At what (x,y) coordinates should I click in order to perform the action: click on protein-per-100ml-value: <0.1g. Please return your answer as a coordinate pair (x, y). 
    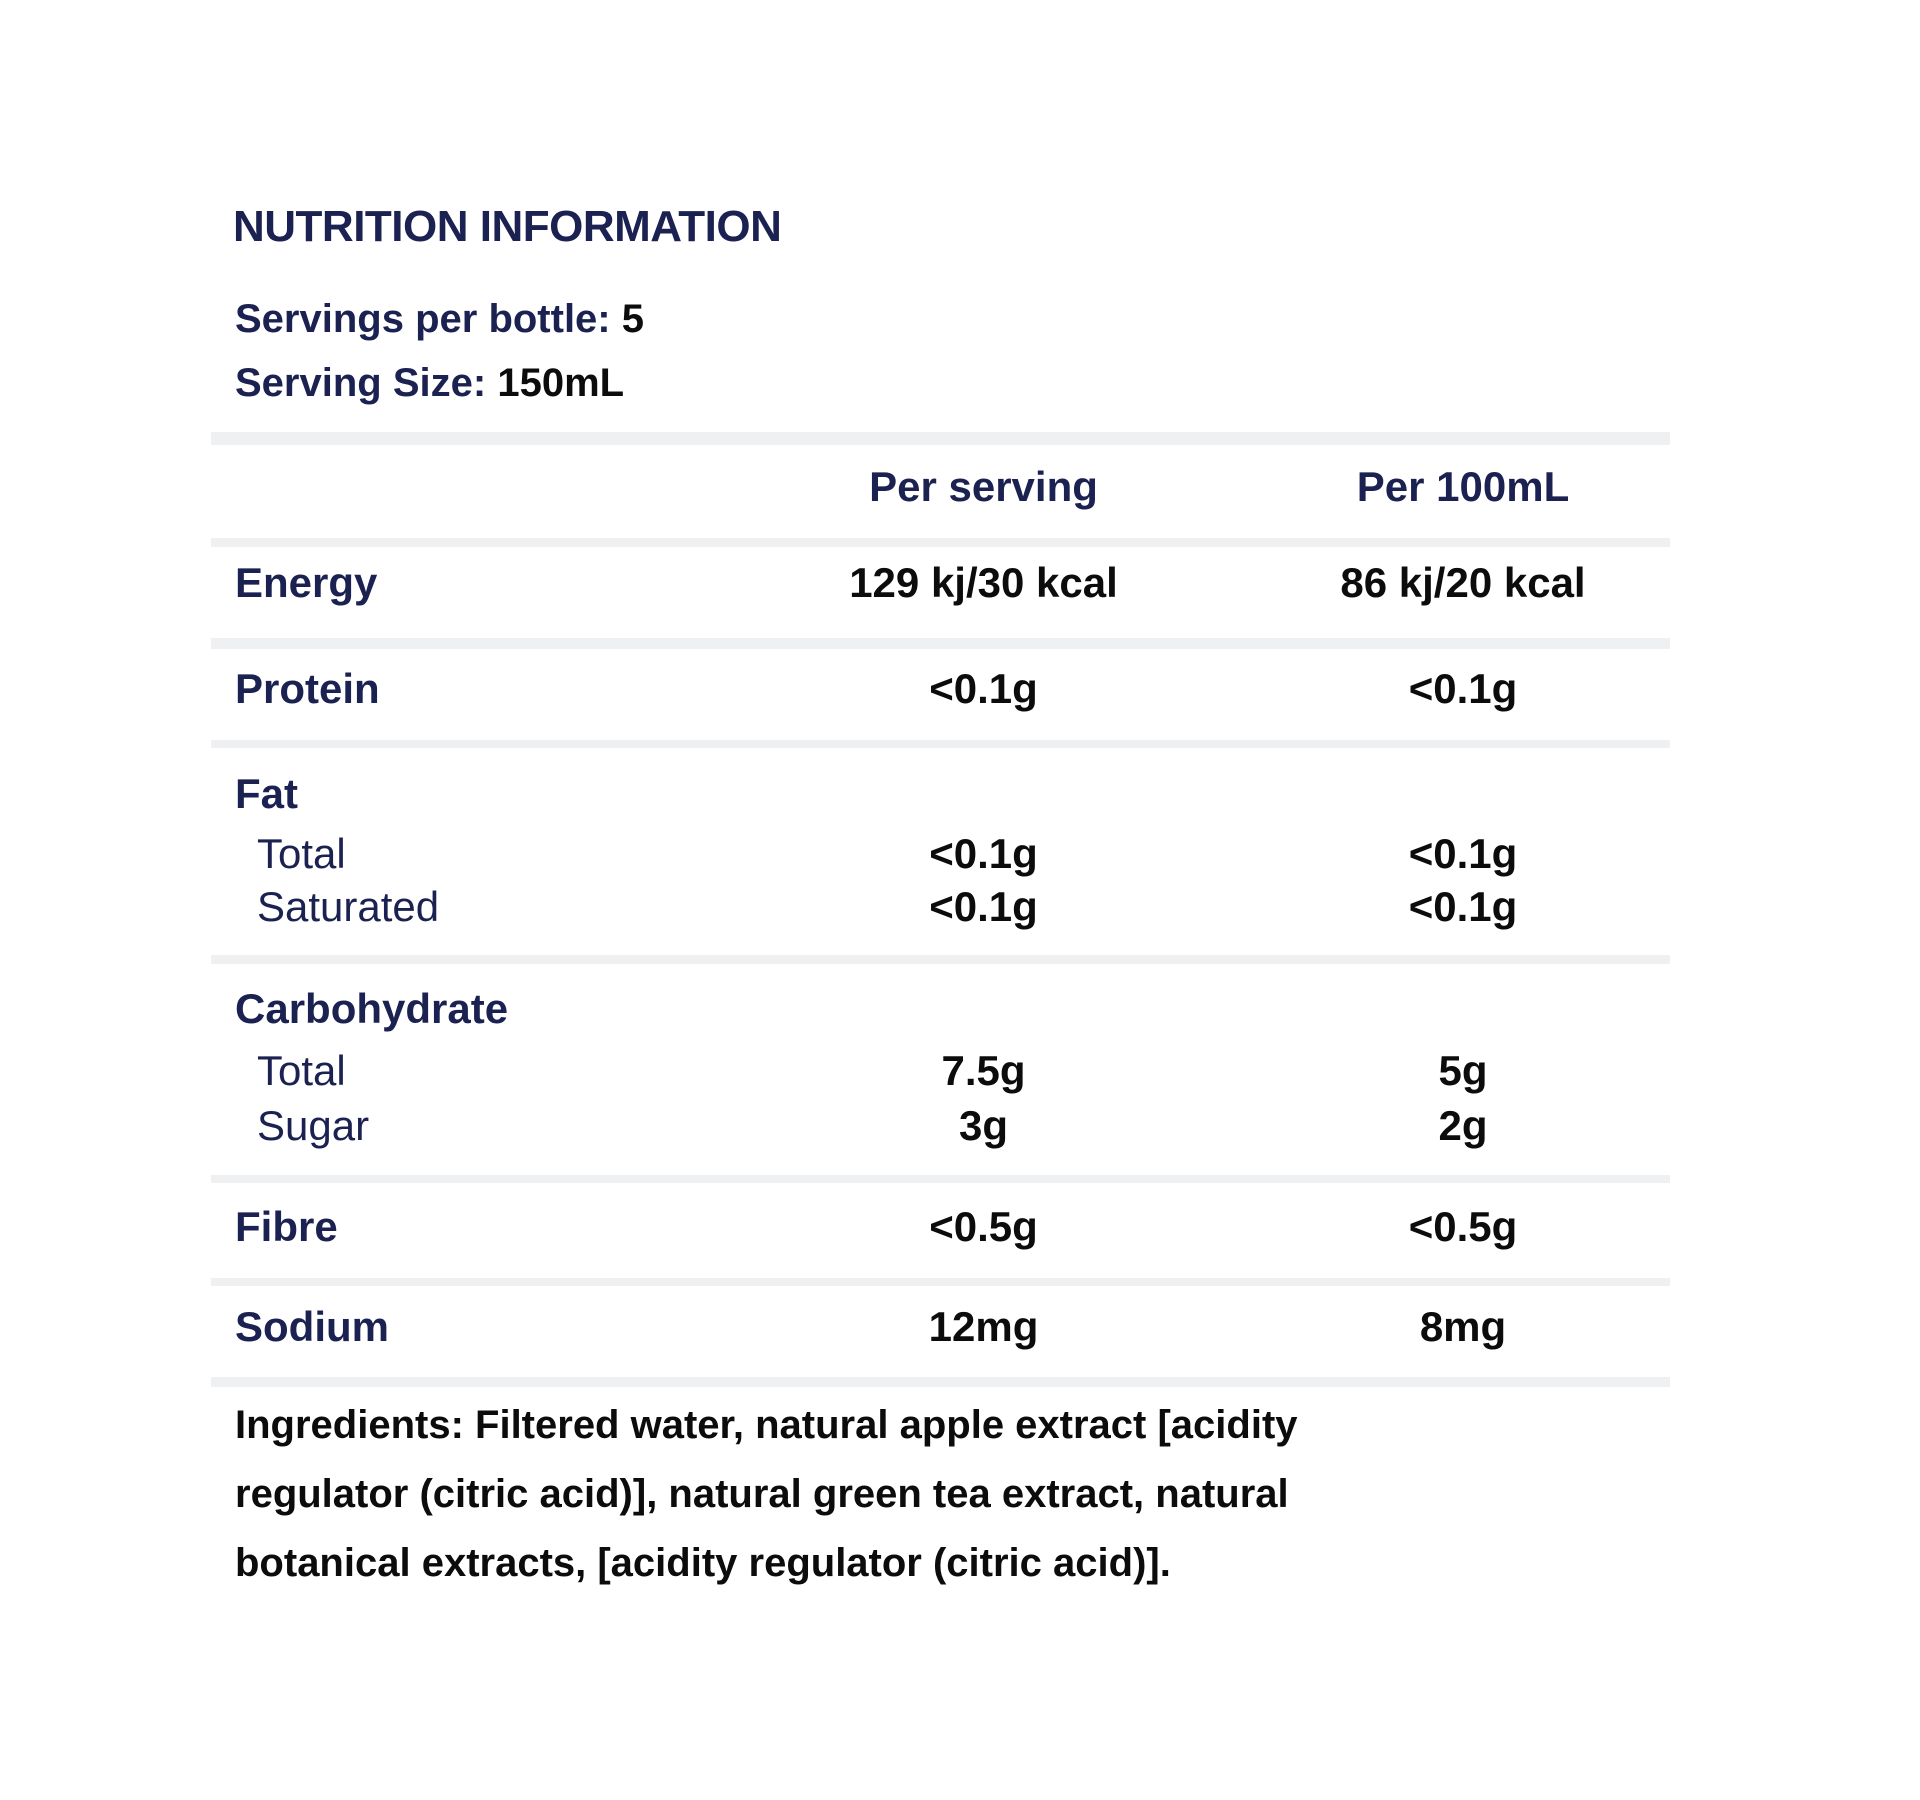
    Looking at the image, I should click on (1463, 688).